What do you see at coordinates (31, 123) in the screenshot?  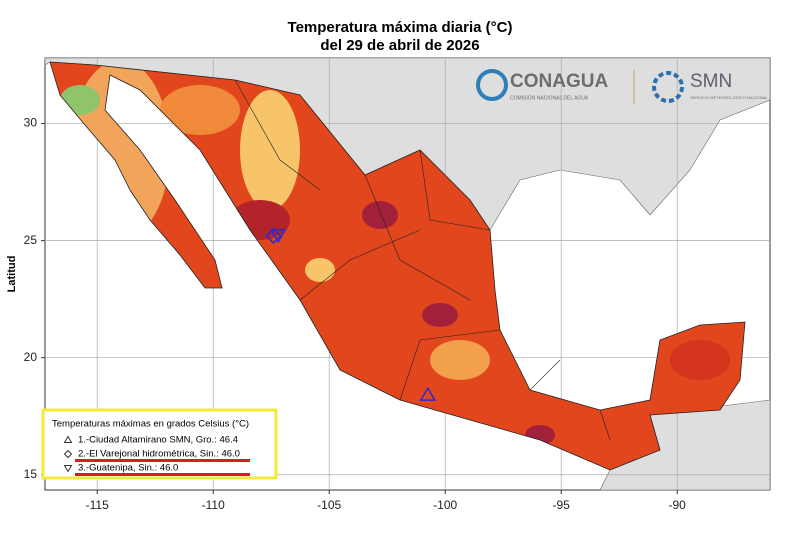 I see `y-tick-label: 30` at bounding box center [31, 123].